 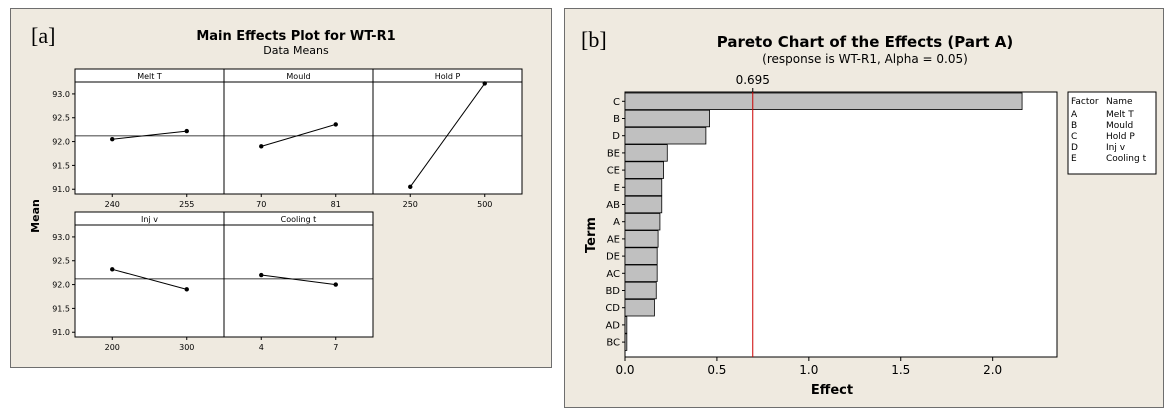 I want to click on pareto-bar-BE, so click(x=646, y=153).